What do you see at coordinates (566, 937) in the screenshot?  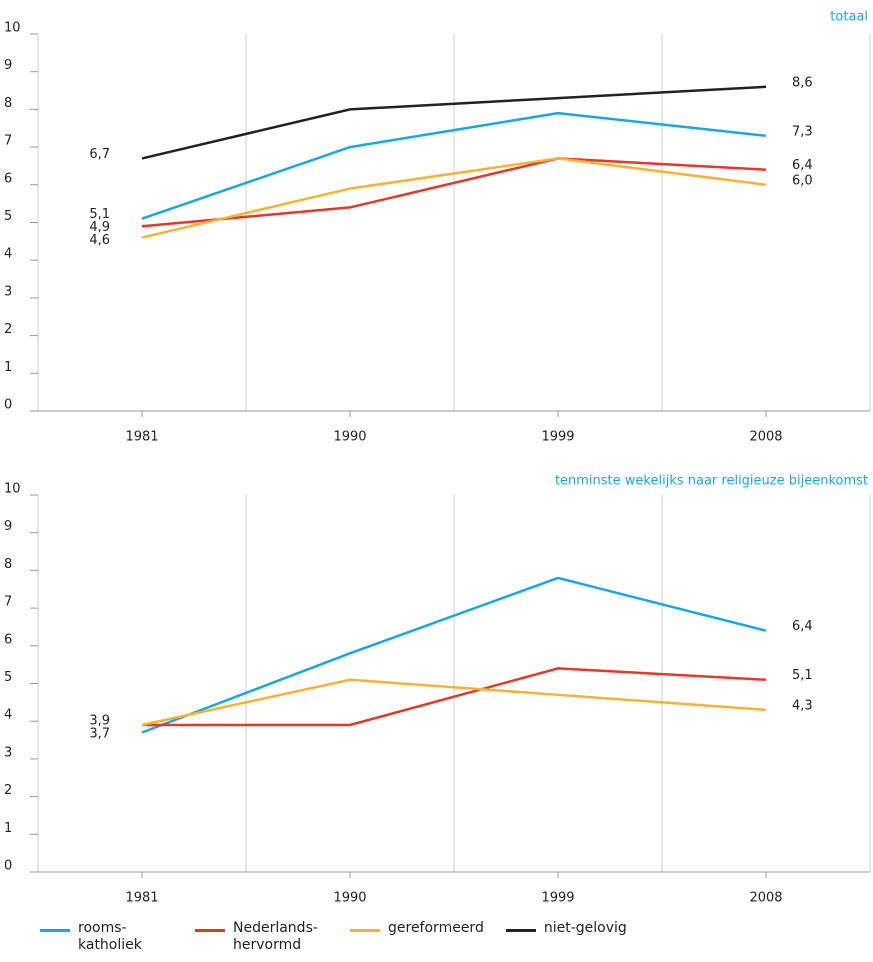 I see `legend-item: niet-gelovig` at bounding box center [566, 937].